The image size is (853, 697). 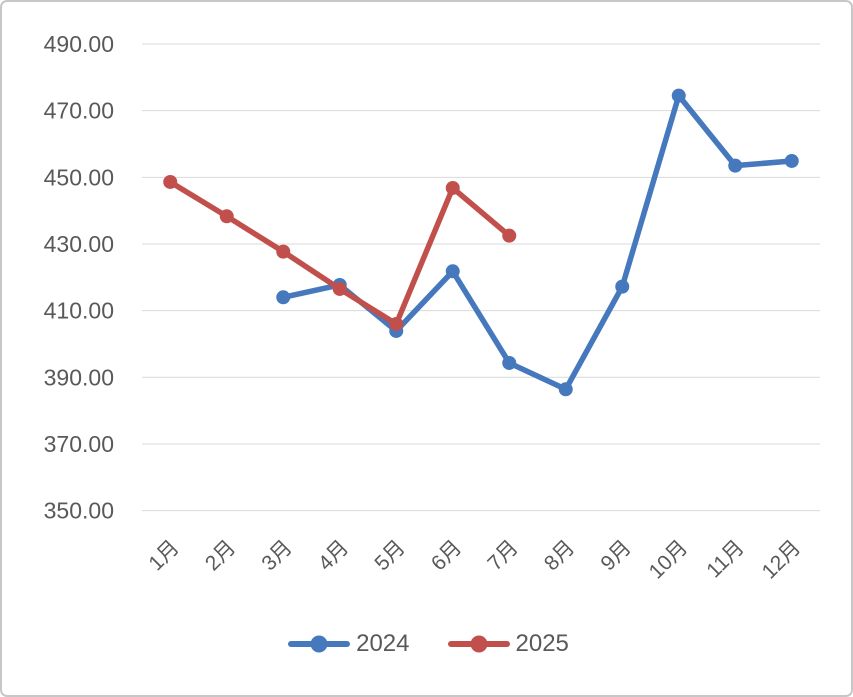 I want to click on x-tick-label: 3月, so click(x=276, y=555).